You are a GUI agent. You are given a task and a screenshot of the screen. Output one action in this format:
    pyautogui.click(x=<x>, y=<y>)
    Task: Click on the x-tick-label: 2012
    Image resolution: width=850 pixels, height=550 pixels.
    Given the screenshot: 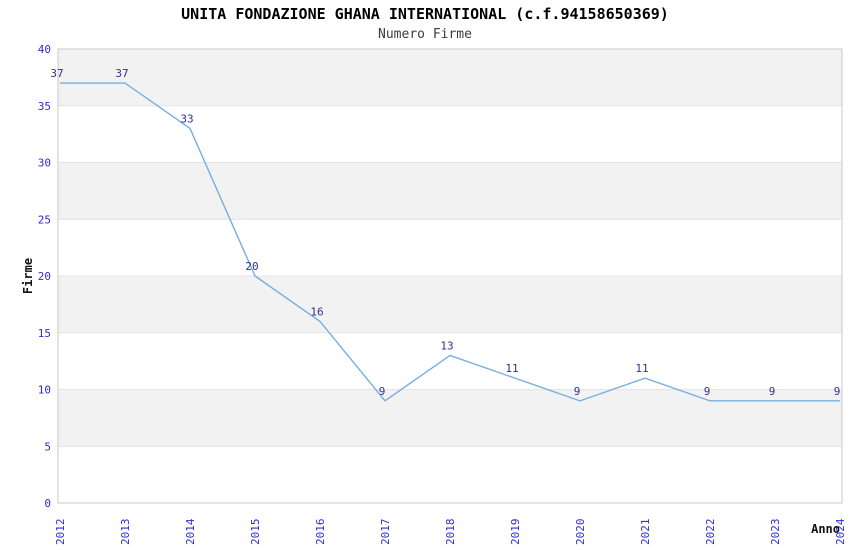 What is the action you would take?
    pyautogui.click(x=60, y=532)
    